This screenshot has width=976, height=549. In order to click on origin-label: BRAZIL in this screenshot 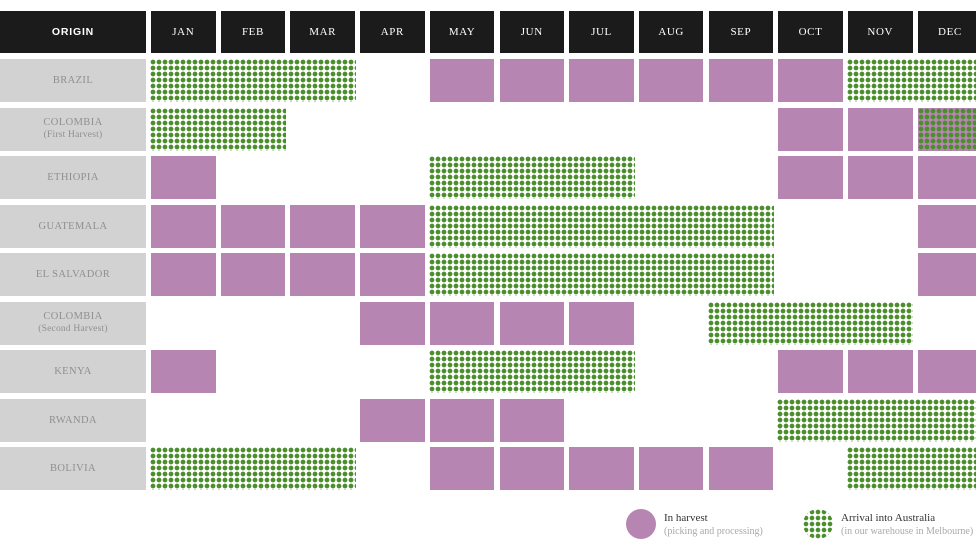, I will do `click(73, 80)`.